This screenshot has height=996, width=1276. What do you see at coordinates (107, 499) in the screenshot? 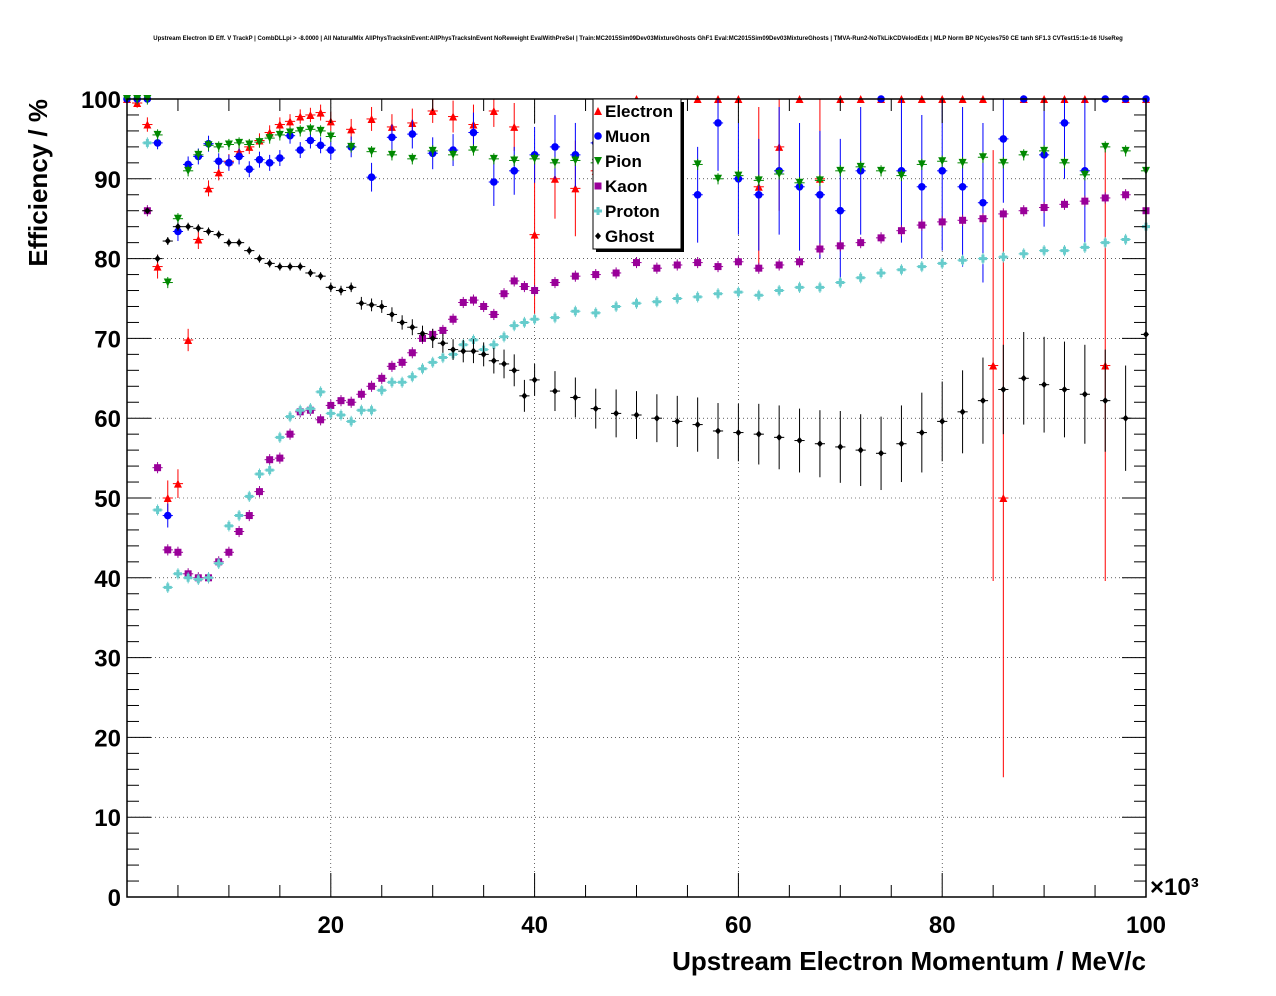
I see `y-tick-label: 50` at bounding box center [107, 499].